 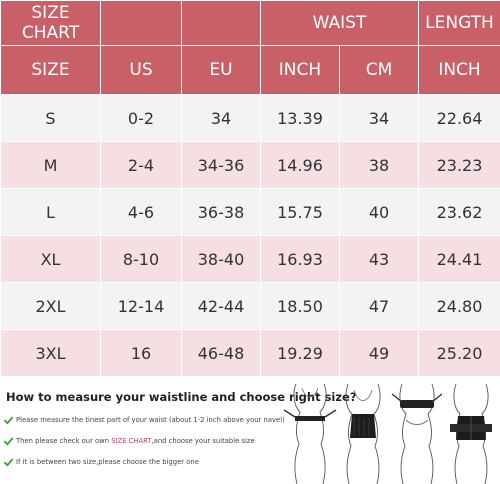 What do you see at coordinates (300, 306) in the screenshot?
I see `table-cell-waist-inch: 18.50` at bounding box center [300, 306].